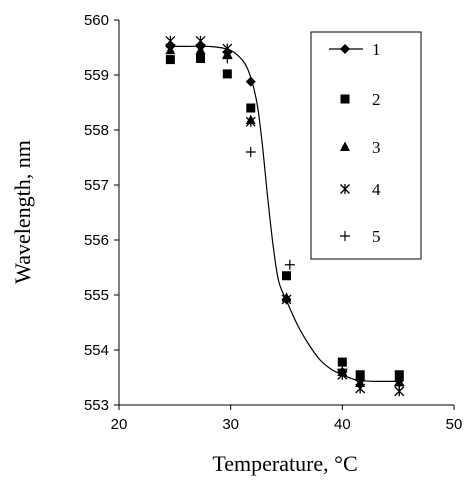  I want to click on x-tick-label: 20, so click(119, 424).